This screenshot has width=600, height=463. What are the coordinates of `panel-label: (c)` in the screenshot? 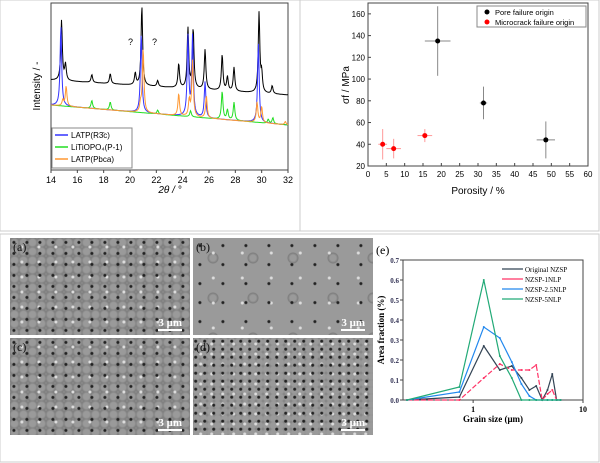 It's located at (20, 347).